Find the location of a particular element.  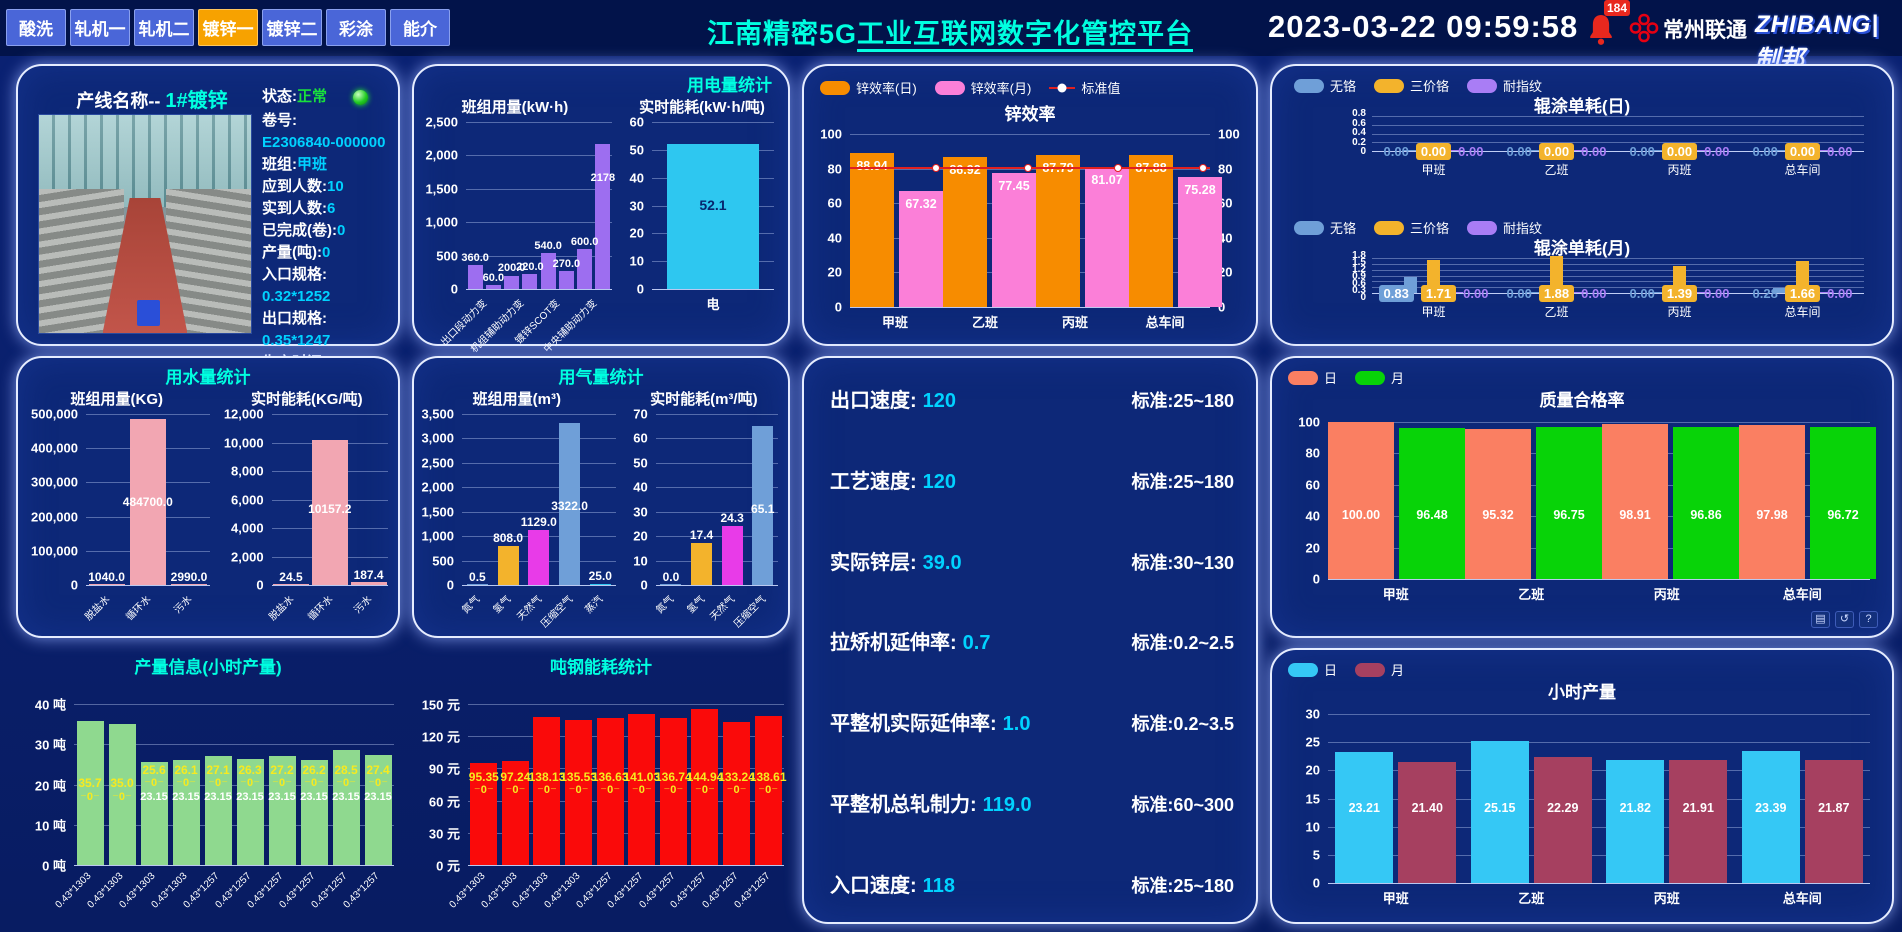

value-chip: 0.28 is located at coordinates (1765, 293).